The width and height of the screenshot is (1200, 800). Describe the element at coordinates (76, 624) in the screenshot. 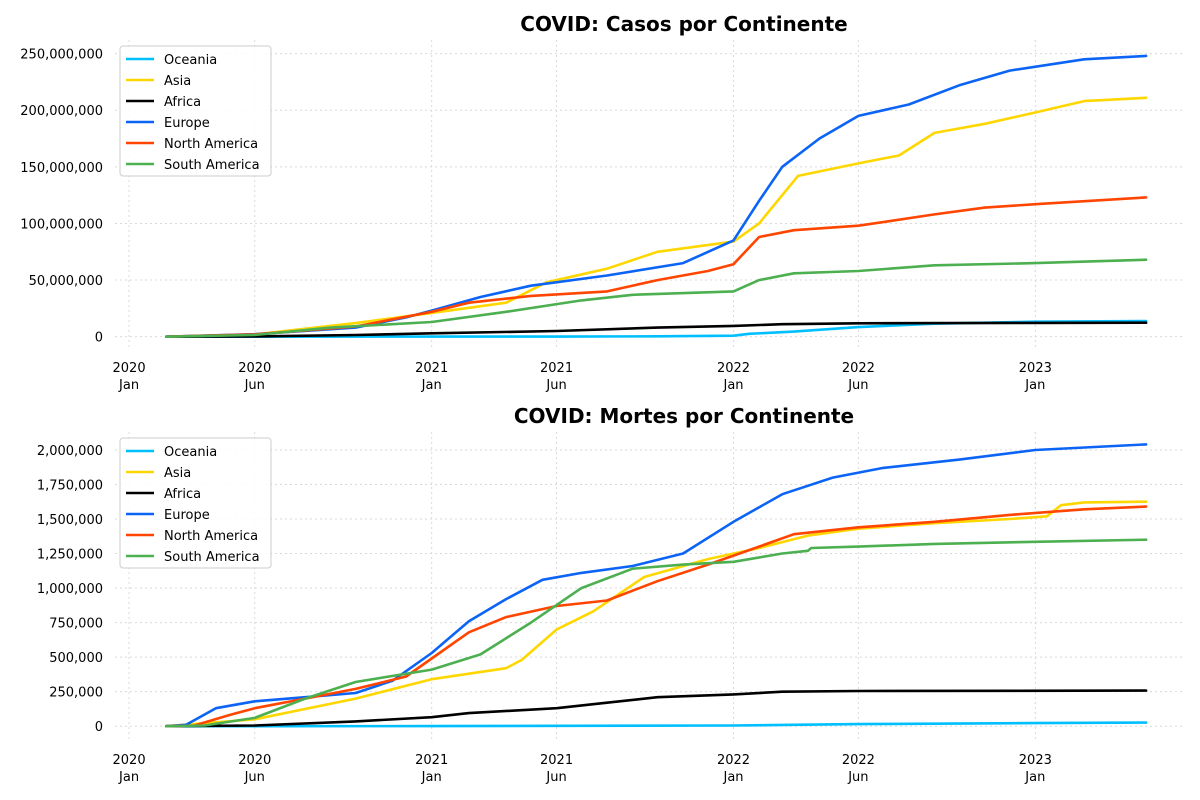

I see `y-tick-label: 750,000` at that location.